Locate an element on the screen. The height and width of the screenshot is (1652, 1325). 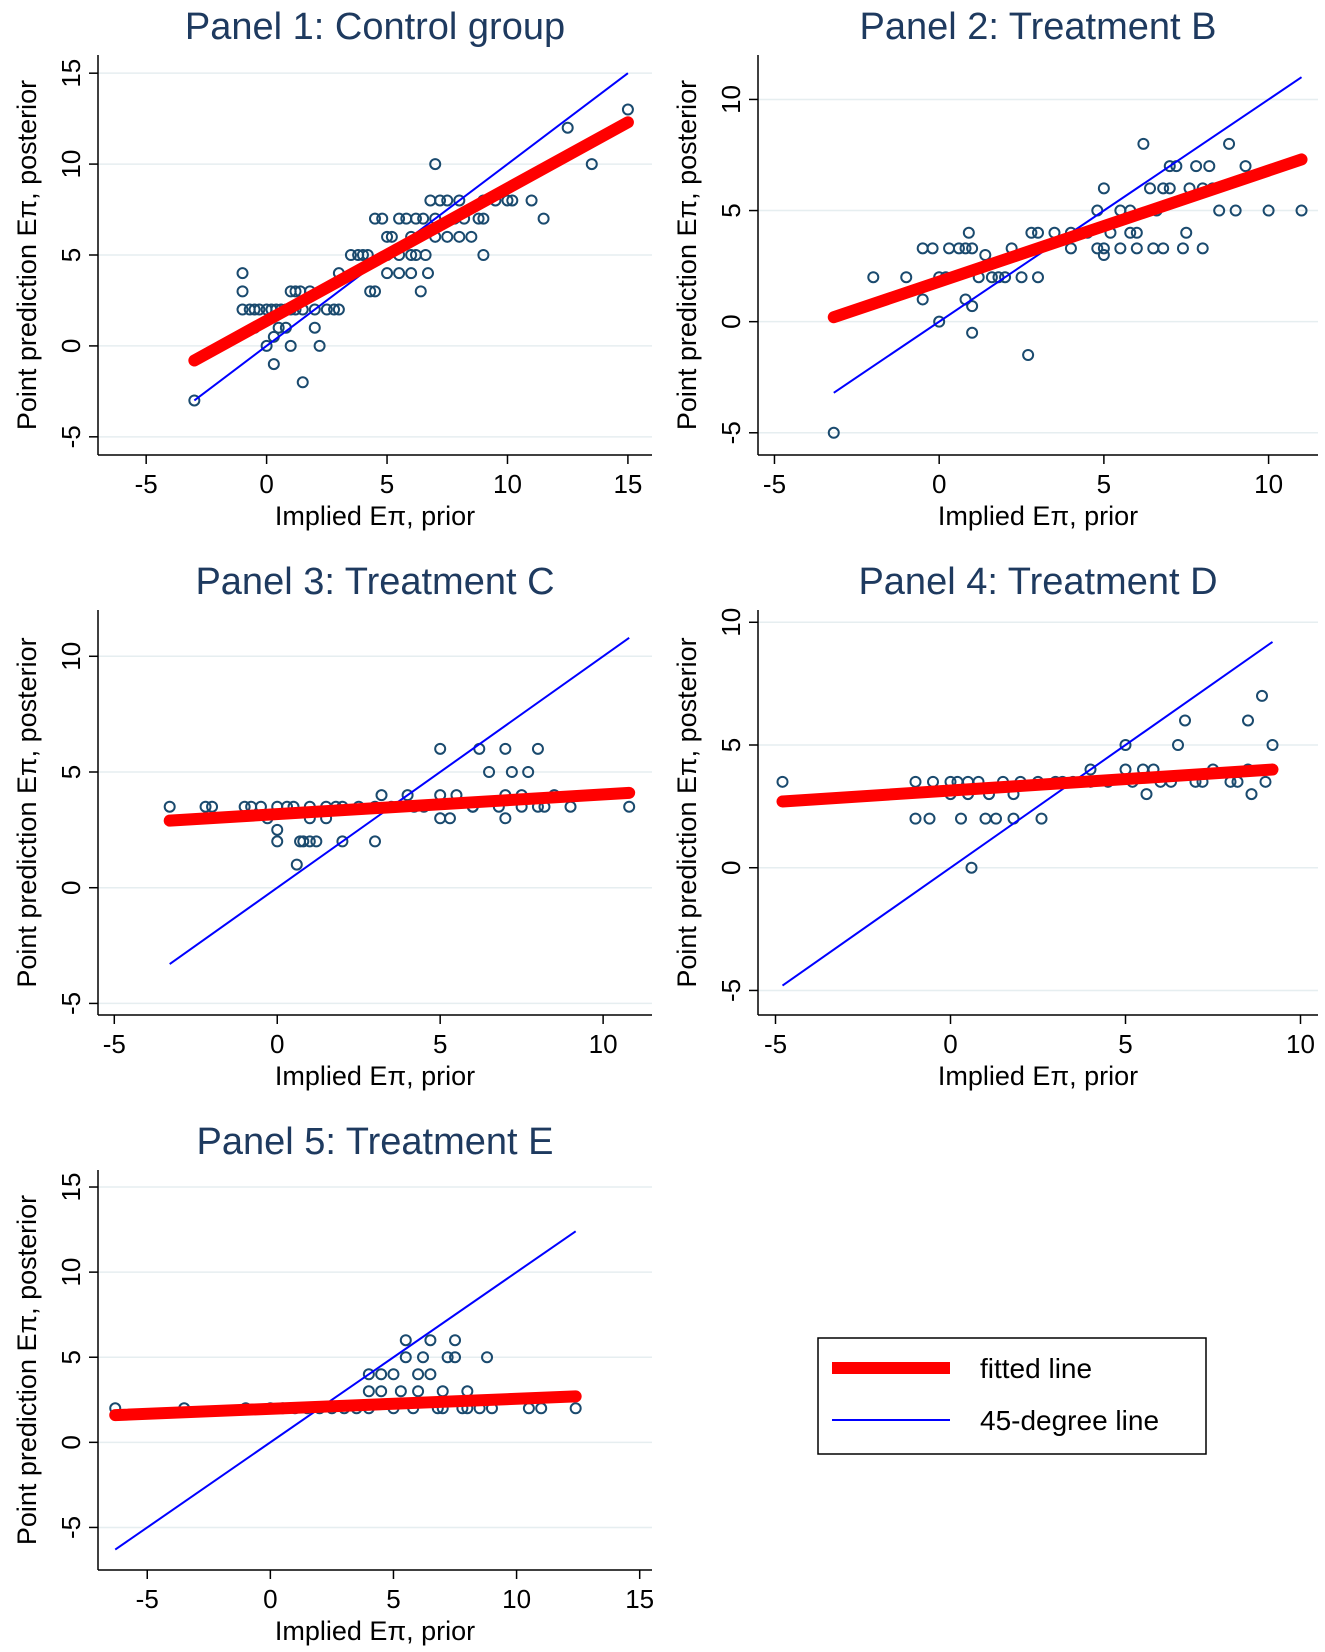
legend-label-45-degree: 45-degree line is located at coordinates (1069, 1420).